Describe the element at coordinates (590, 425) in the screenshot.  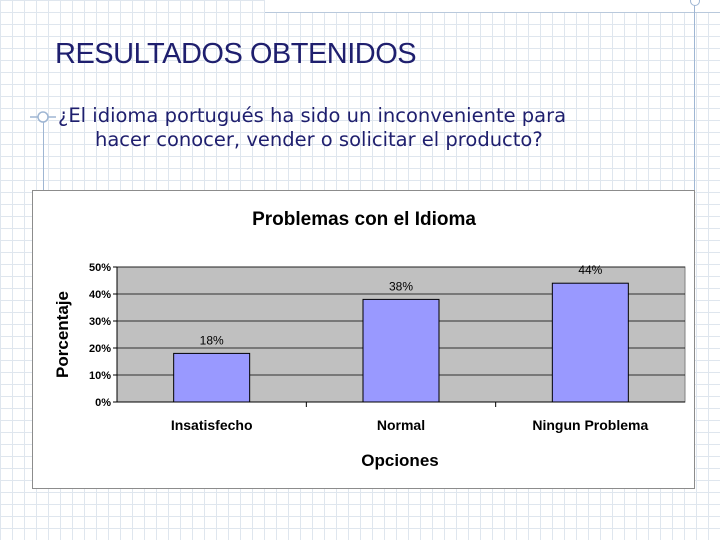
I see `x-tick-label: Ningun Problema` at that location.